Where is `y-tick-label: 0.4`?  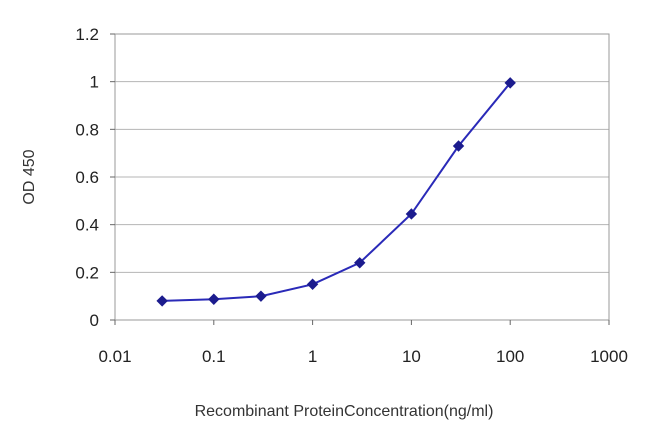
y-tick-label: 0.4 is located at coordinates (87, 225).